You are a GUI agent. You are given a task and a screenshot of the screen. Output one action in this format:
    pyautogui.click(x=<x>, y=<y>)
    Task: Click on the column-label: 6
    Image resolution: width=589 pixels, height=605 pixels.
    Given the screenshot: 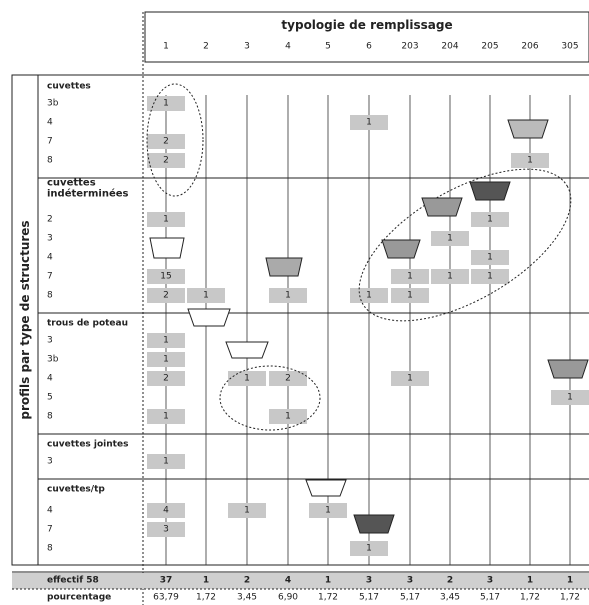 What is the action you would take?
    pyautogui.click(x=369, y=46)
    